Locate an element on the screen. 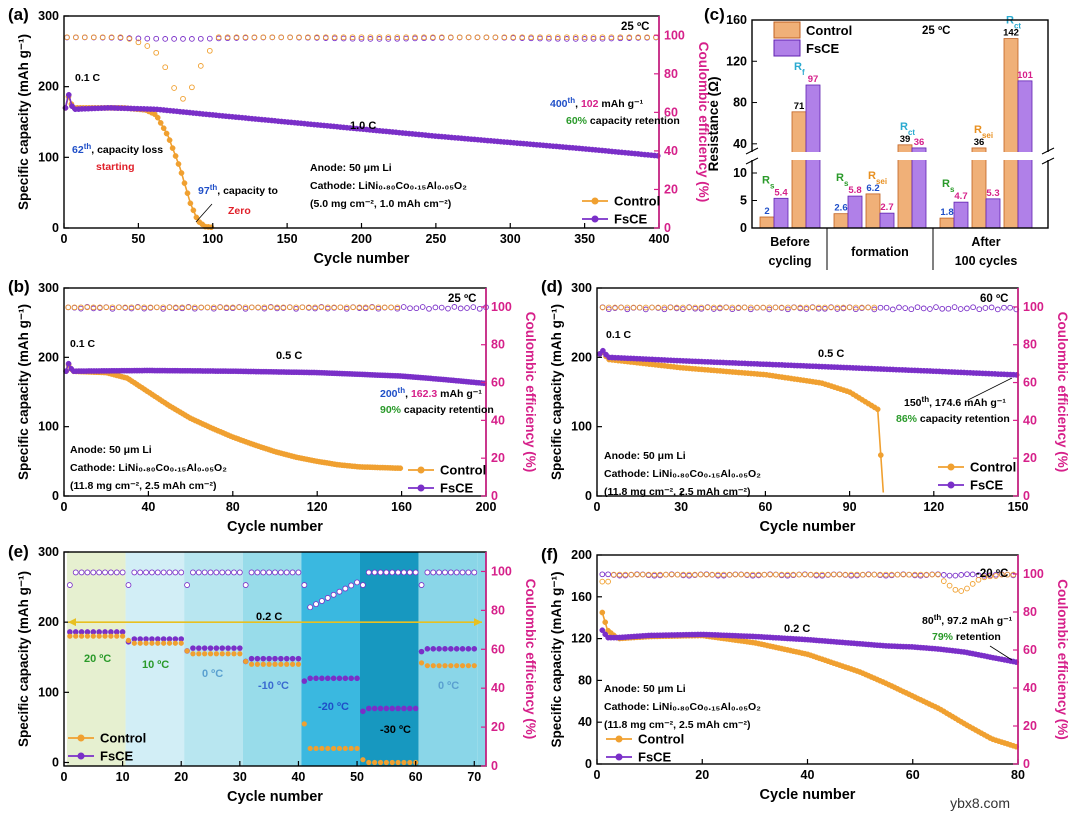 The height and width of the screenshot is (813, 1080). retention-annotation: 90% capacity retention is located at coordinates (437, 410).